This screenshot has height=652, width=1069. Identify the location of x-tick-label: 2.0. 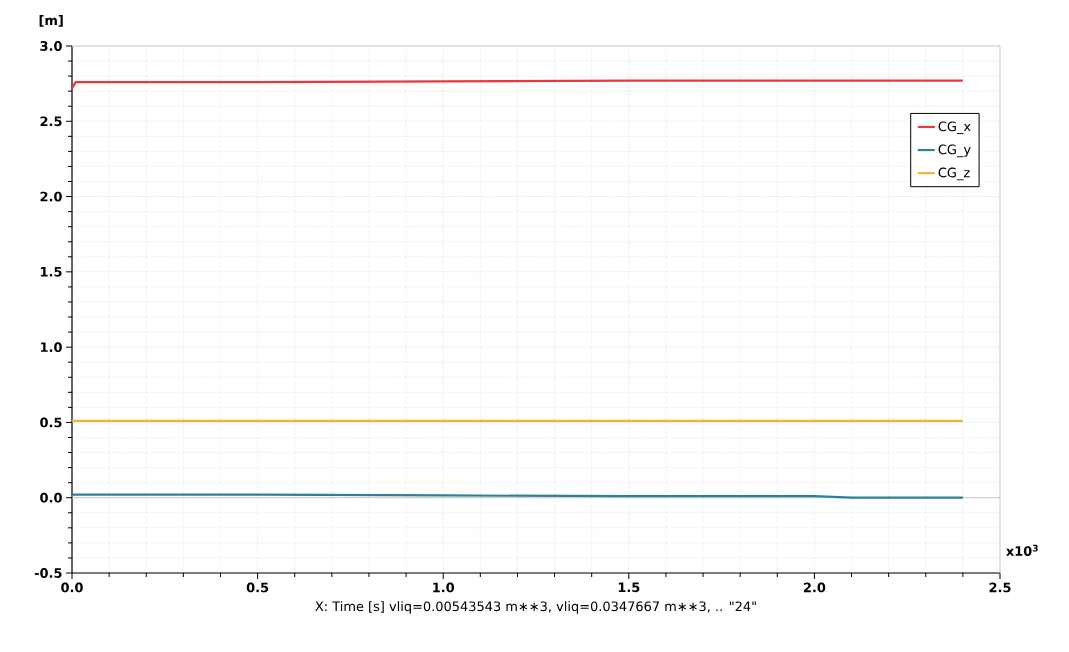
(814, 587).